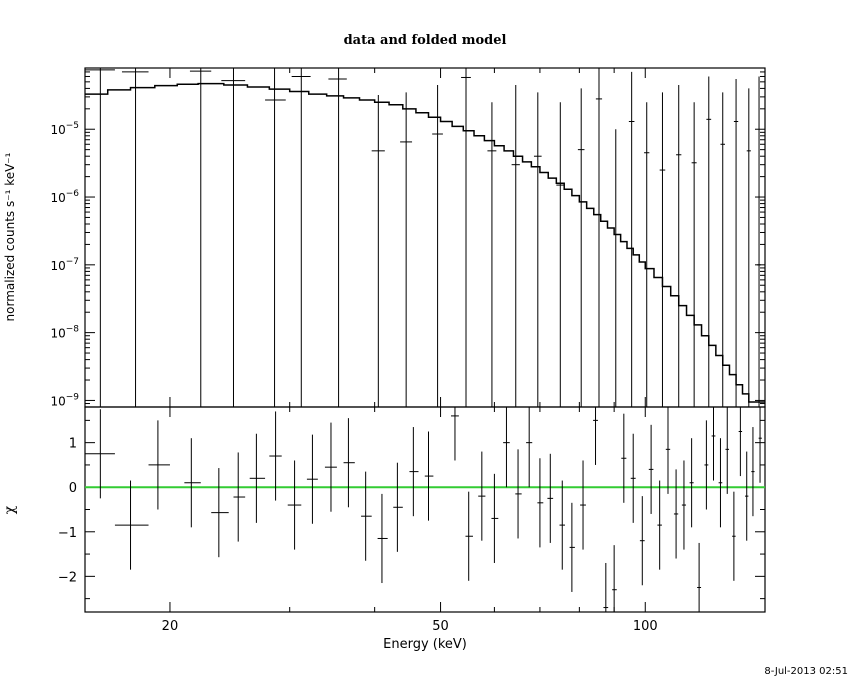 This screenshot has height=680, width=850. I want to click on y-tick-label: 10⁻⁵, so click(64, 129).